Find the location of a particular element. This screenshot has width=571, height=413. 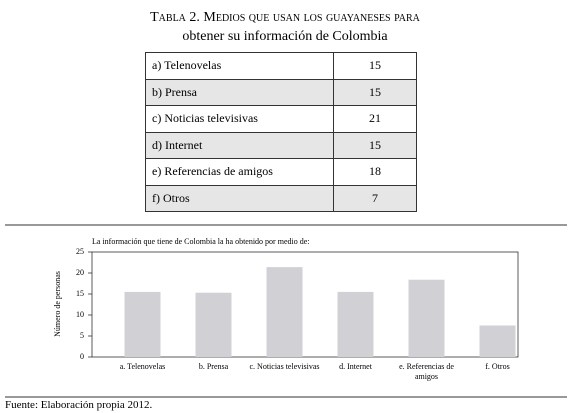

x-tick-label: c. Noticias televisivas is located at coordinates (284, 366).